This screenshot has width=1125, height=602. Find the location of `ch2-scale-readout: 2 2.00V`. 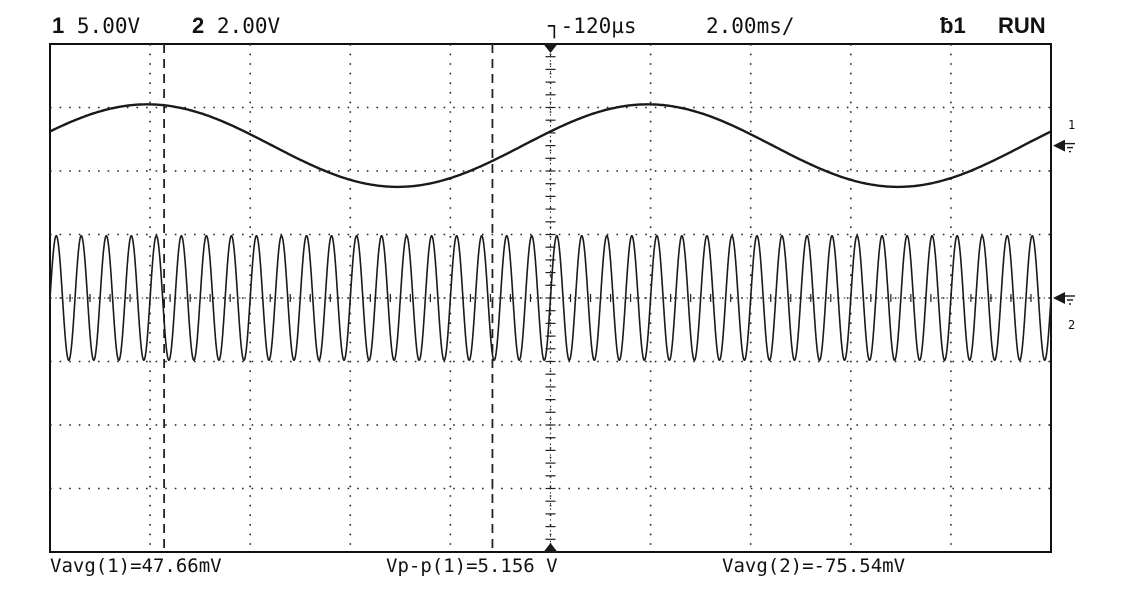

ch2-scale-readout: 2 2.00V is located at coordinates (236, 26).